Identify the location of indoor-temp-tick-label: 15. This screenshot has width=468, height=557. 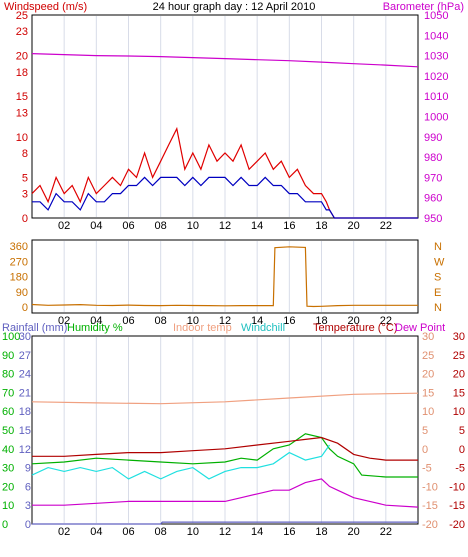
(428, 393).